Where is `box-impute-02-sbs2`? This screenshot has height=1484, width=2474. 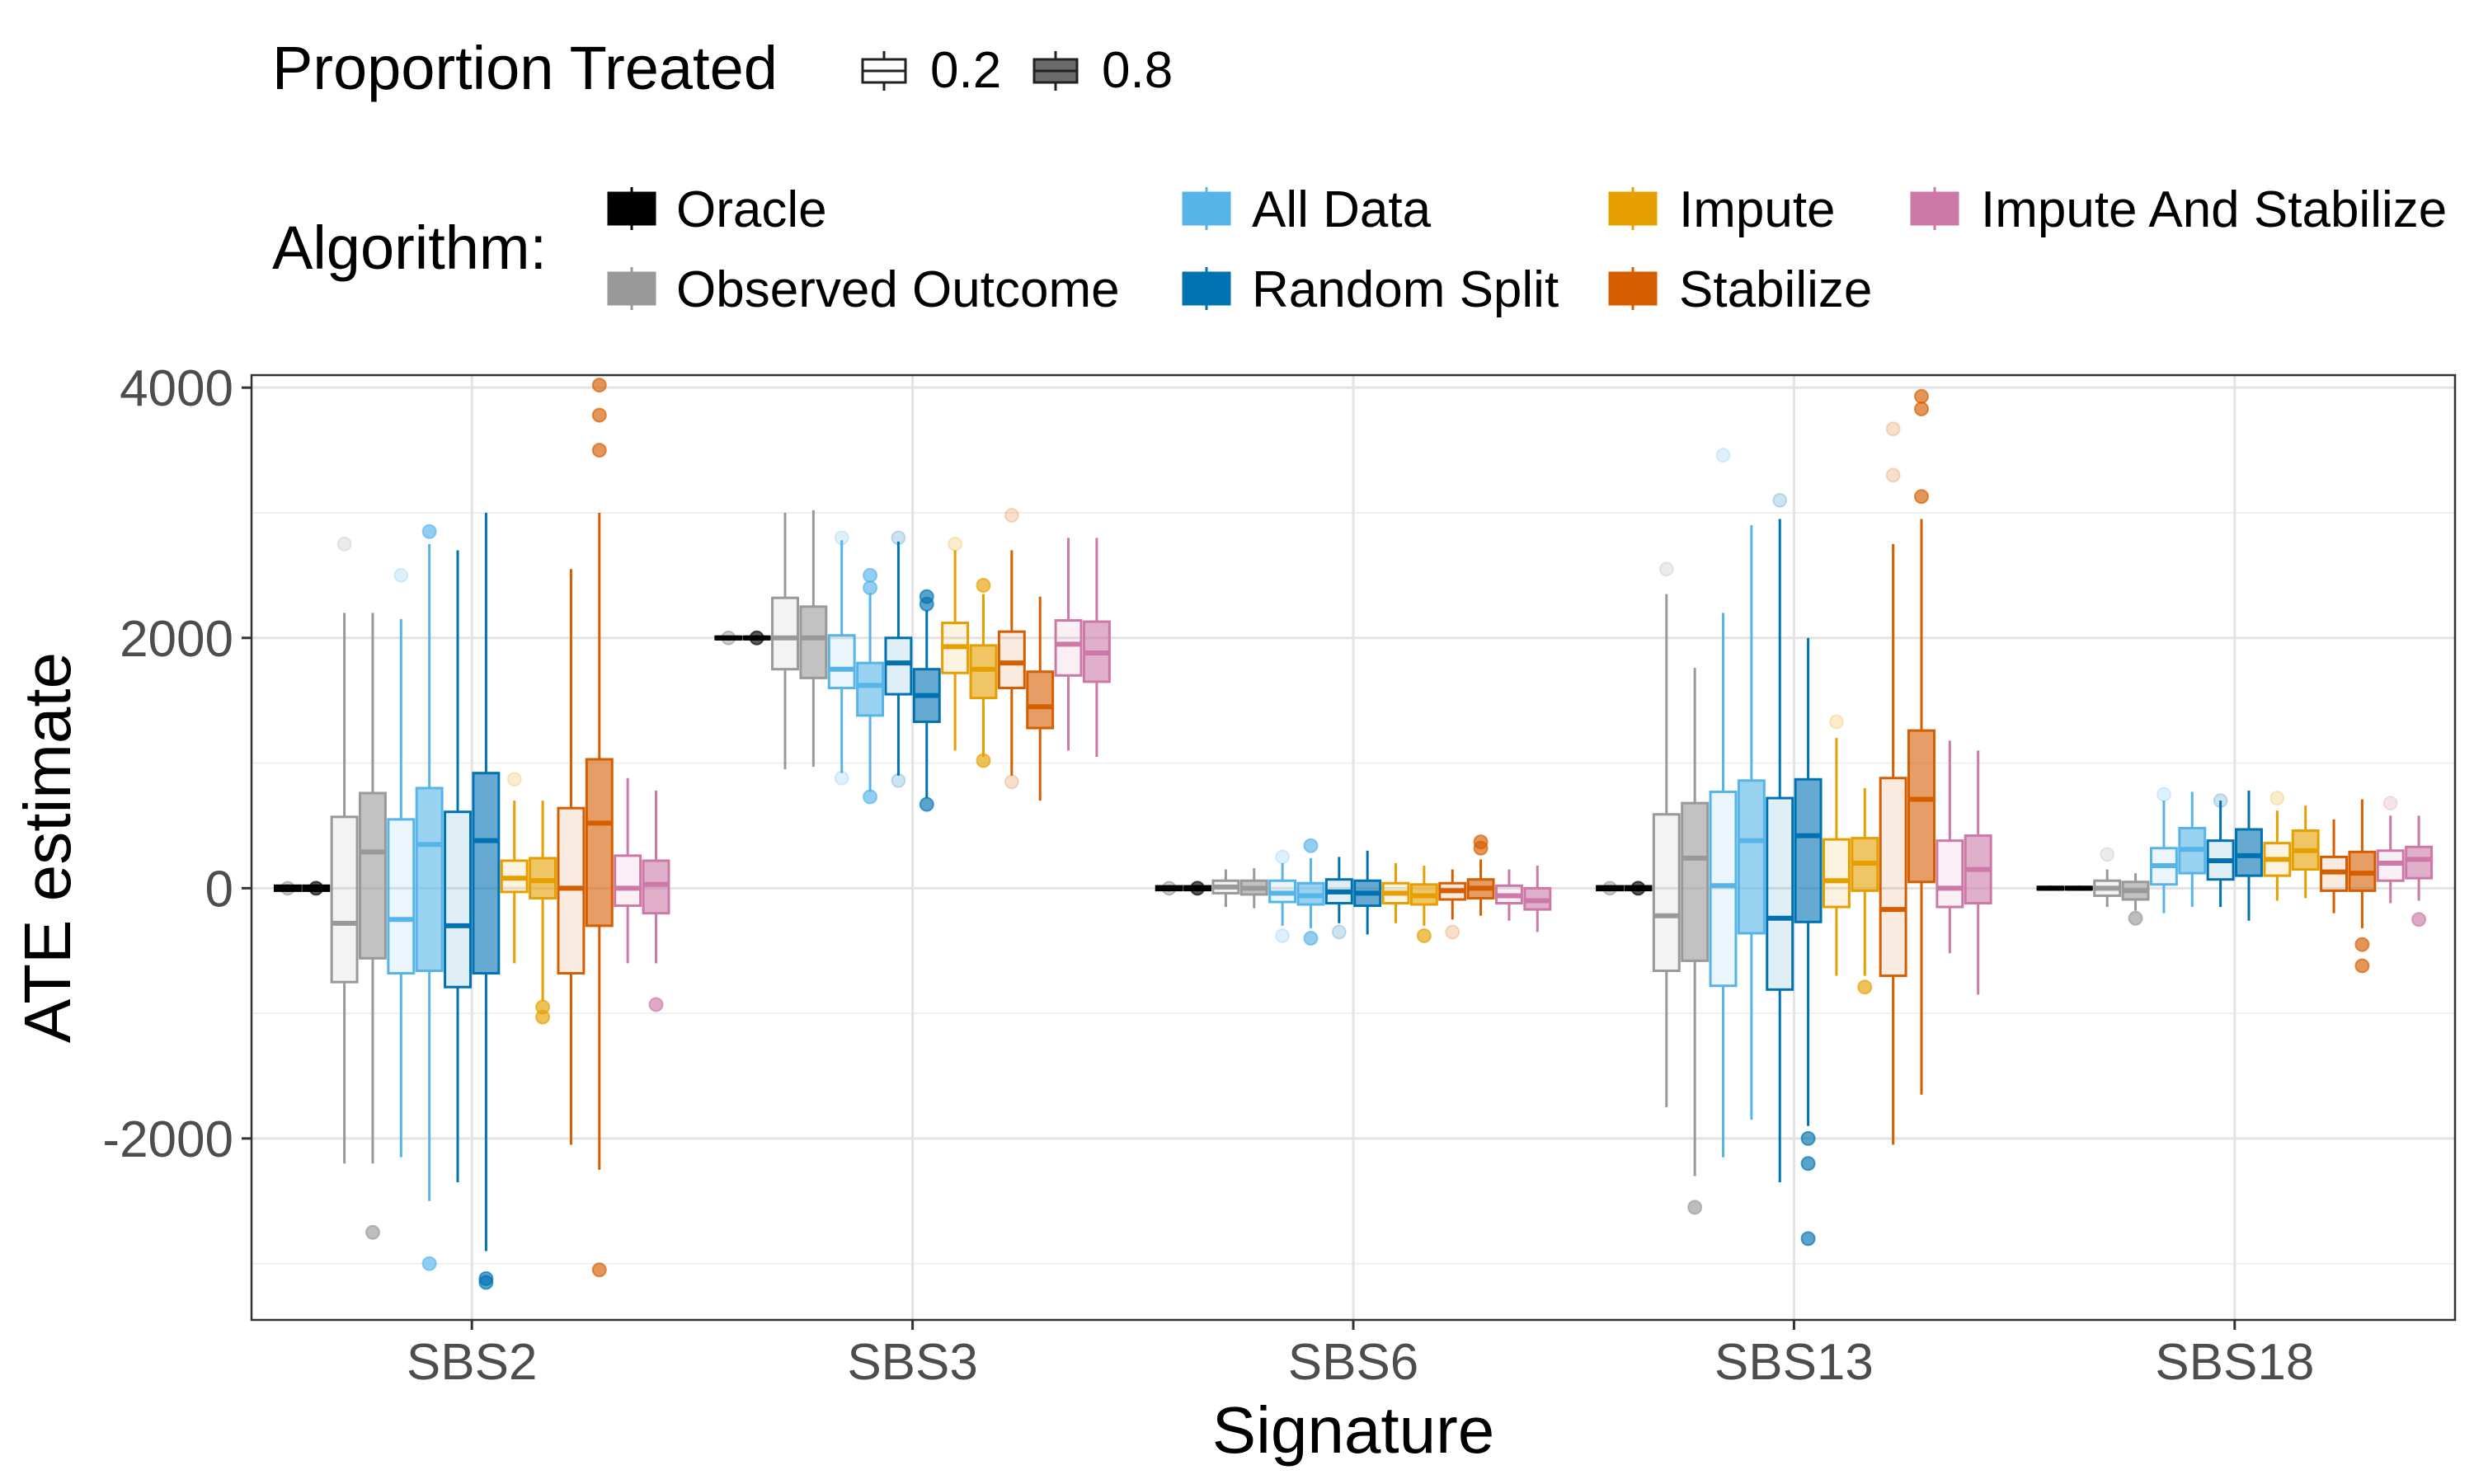
box-impute-02-sbs2 is located at coordinates (514, 868).